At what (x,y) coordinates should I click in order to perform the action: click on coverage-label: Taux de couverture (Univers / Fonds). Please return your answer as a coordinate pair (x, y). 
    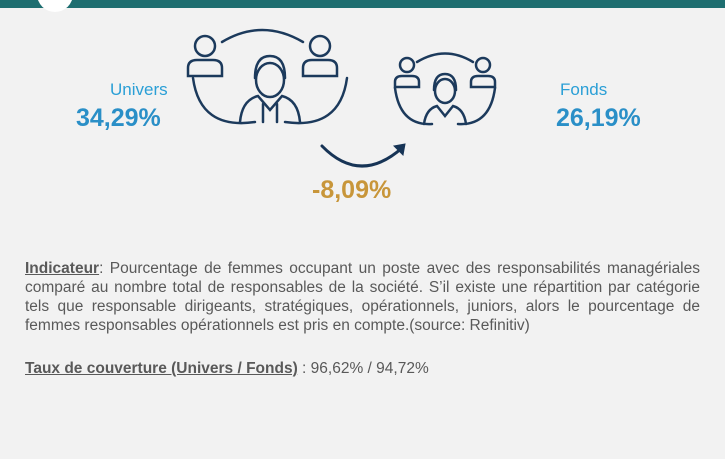
    Looking at the image, I should click on (161, 368).